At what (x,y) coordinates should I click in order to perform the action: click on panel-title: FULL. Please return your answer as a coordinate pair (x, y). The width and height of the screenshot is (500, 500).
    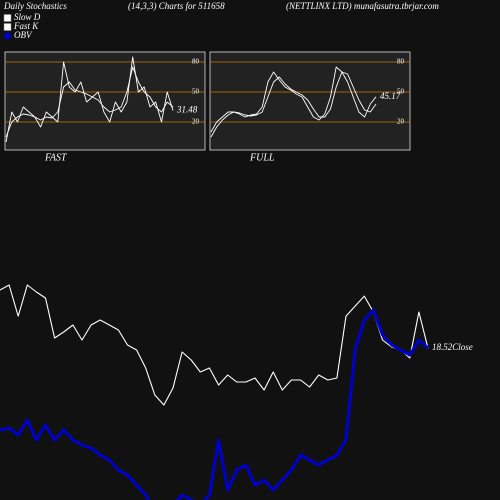
    Looking at the image, I should click on (262, 157).